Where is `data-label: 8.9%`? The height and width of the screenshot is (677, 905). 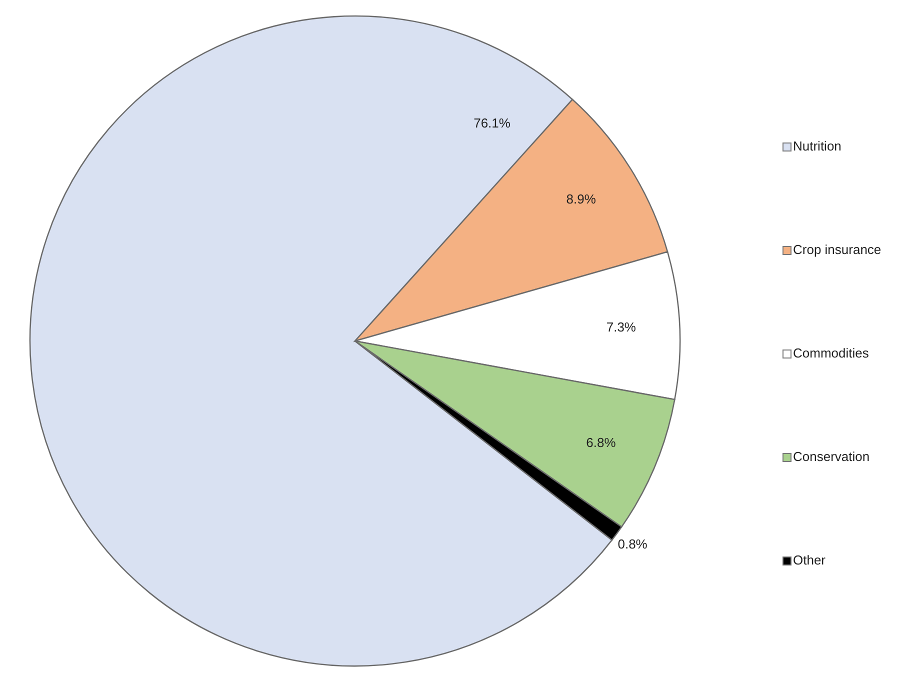 data-label: 8.9% is located at coordinates (581, 198).